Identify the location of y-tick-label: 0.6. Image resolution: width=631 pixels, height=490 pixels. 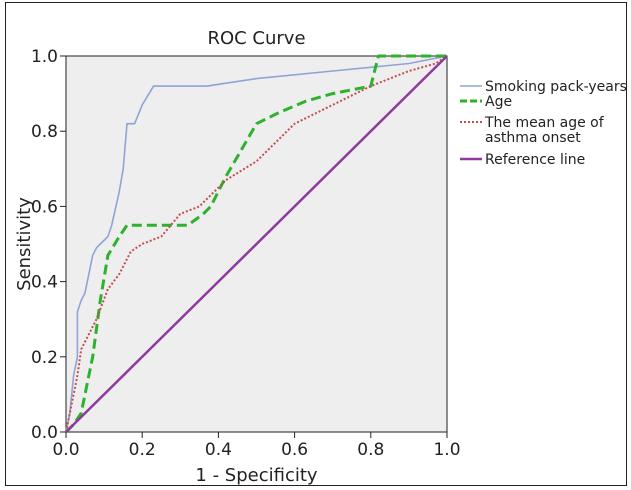
(44, 207).